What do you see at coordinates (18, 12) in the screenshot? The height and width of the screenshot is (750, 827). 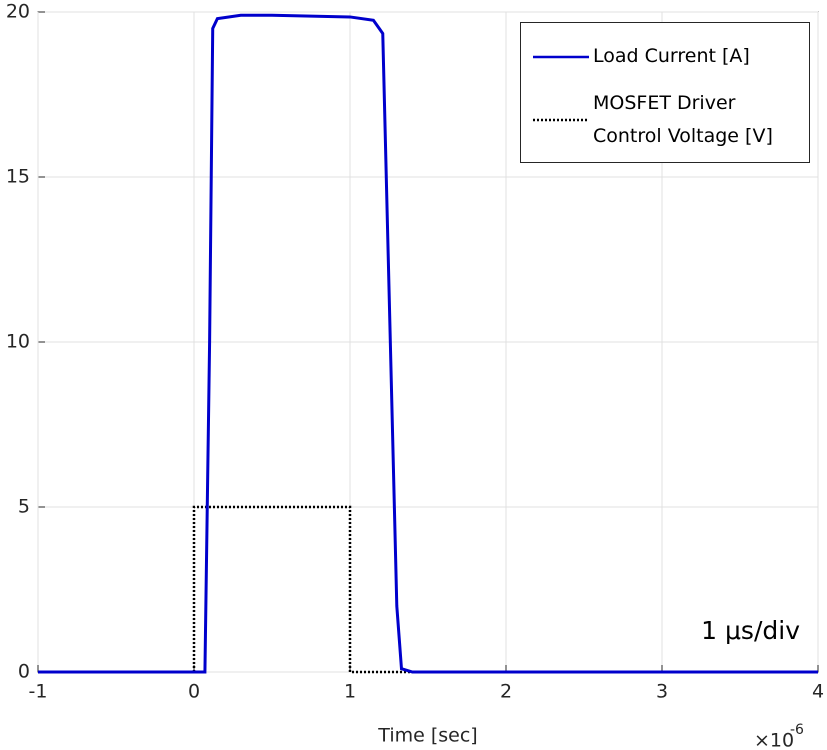 I see `y-tick-label: 20` at bounding box center [18, 12].